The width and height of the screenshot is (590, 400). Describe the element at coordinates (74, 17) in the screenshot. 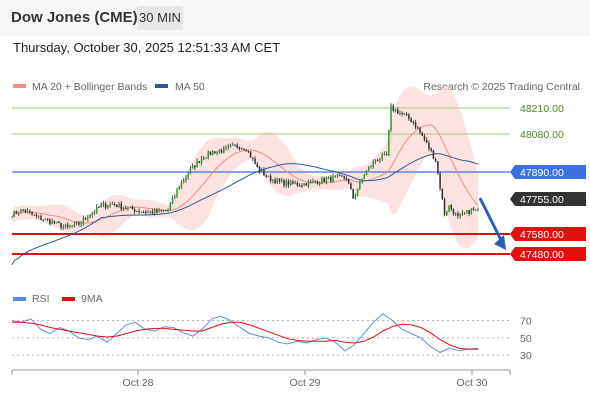

I see `instrument-title: Dow Jones (CME)` at that location.